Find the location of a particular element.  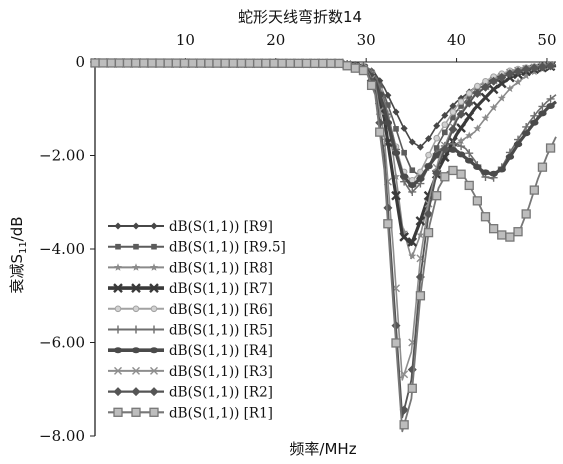

y-axis-label-unit: /dB is located at coordinates (17, 228).